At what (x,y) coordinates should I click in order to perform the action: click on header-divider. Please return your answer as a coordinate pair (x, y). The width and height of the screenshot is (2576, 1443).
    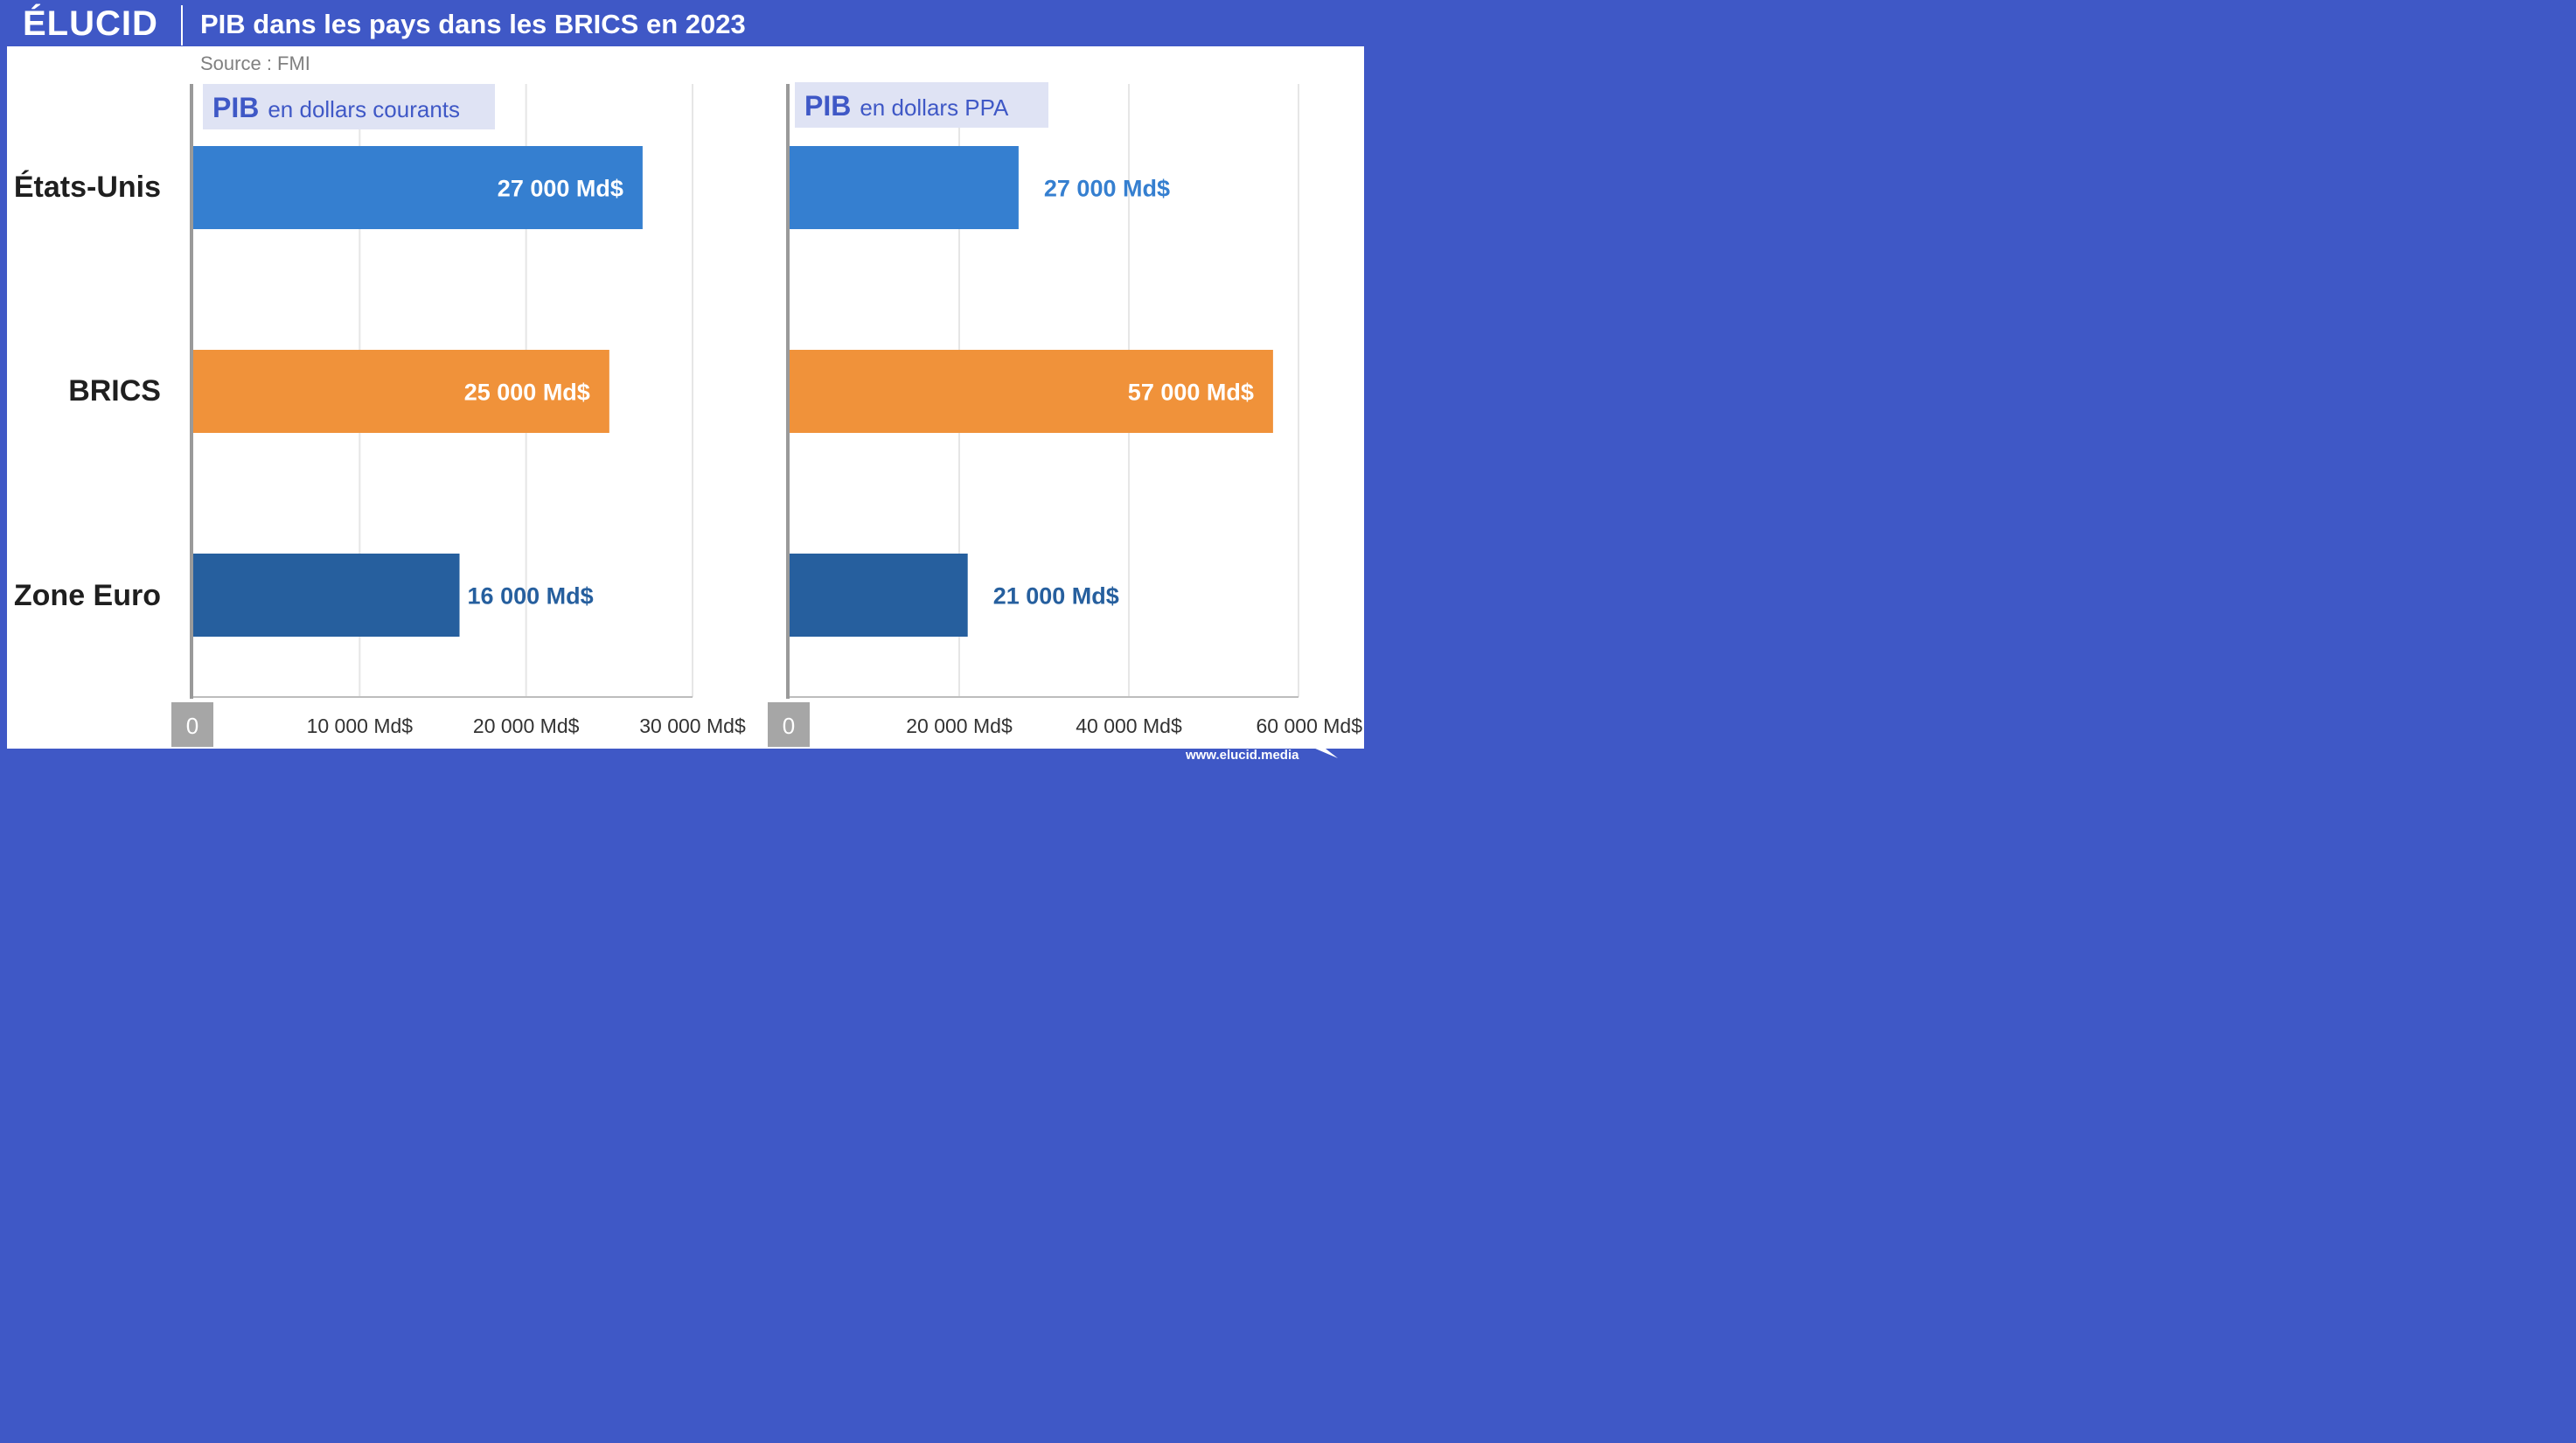
    Looking at the image, I should click on (182, 25).